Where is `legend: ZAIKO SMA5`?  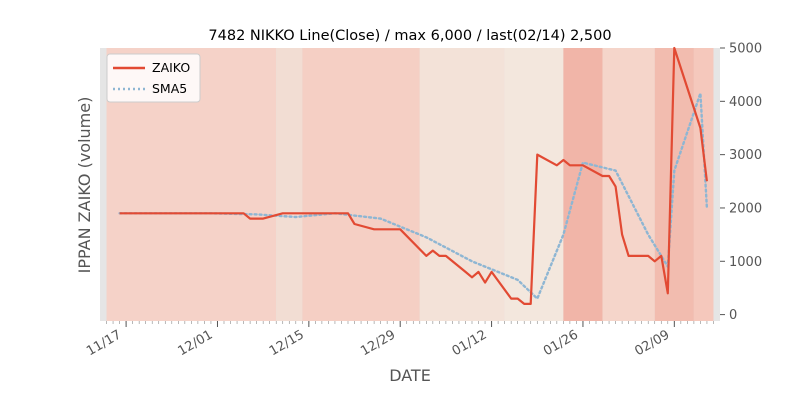
legend: ZAIKO SMA5 is located at coordinates (153, 78).